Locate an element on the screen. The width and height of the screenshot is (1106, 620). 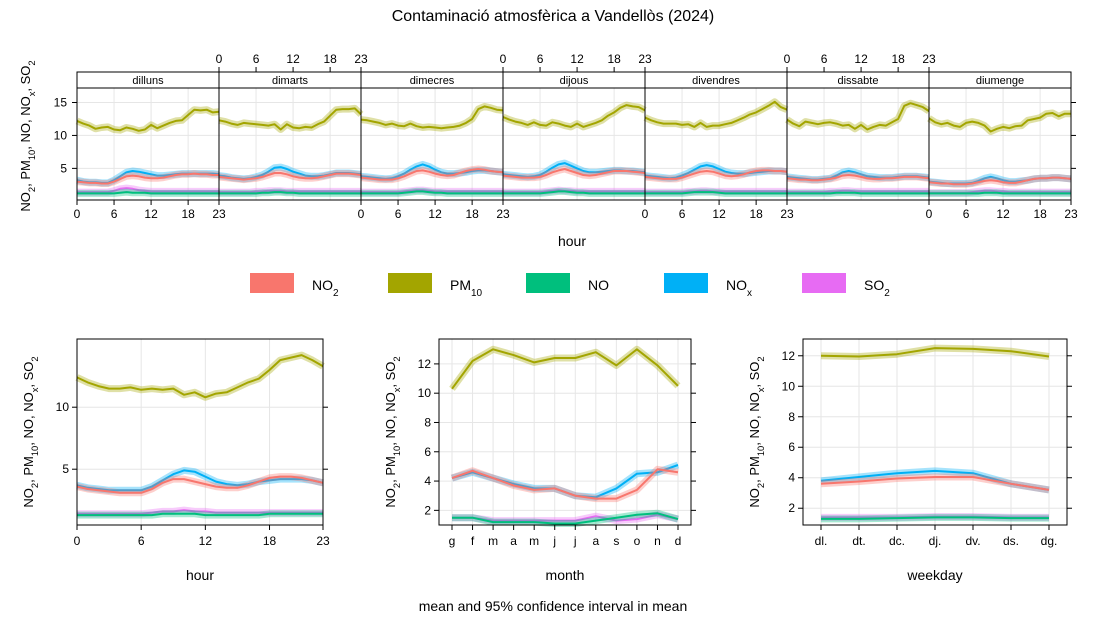
x-tick-label: dv. is located at coordinates (972, 541).